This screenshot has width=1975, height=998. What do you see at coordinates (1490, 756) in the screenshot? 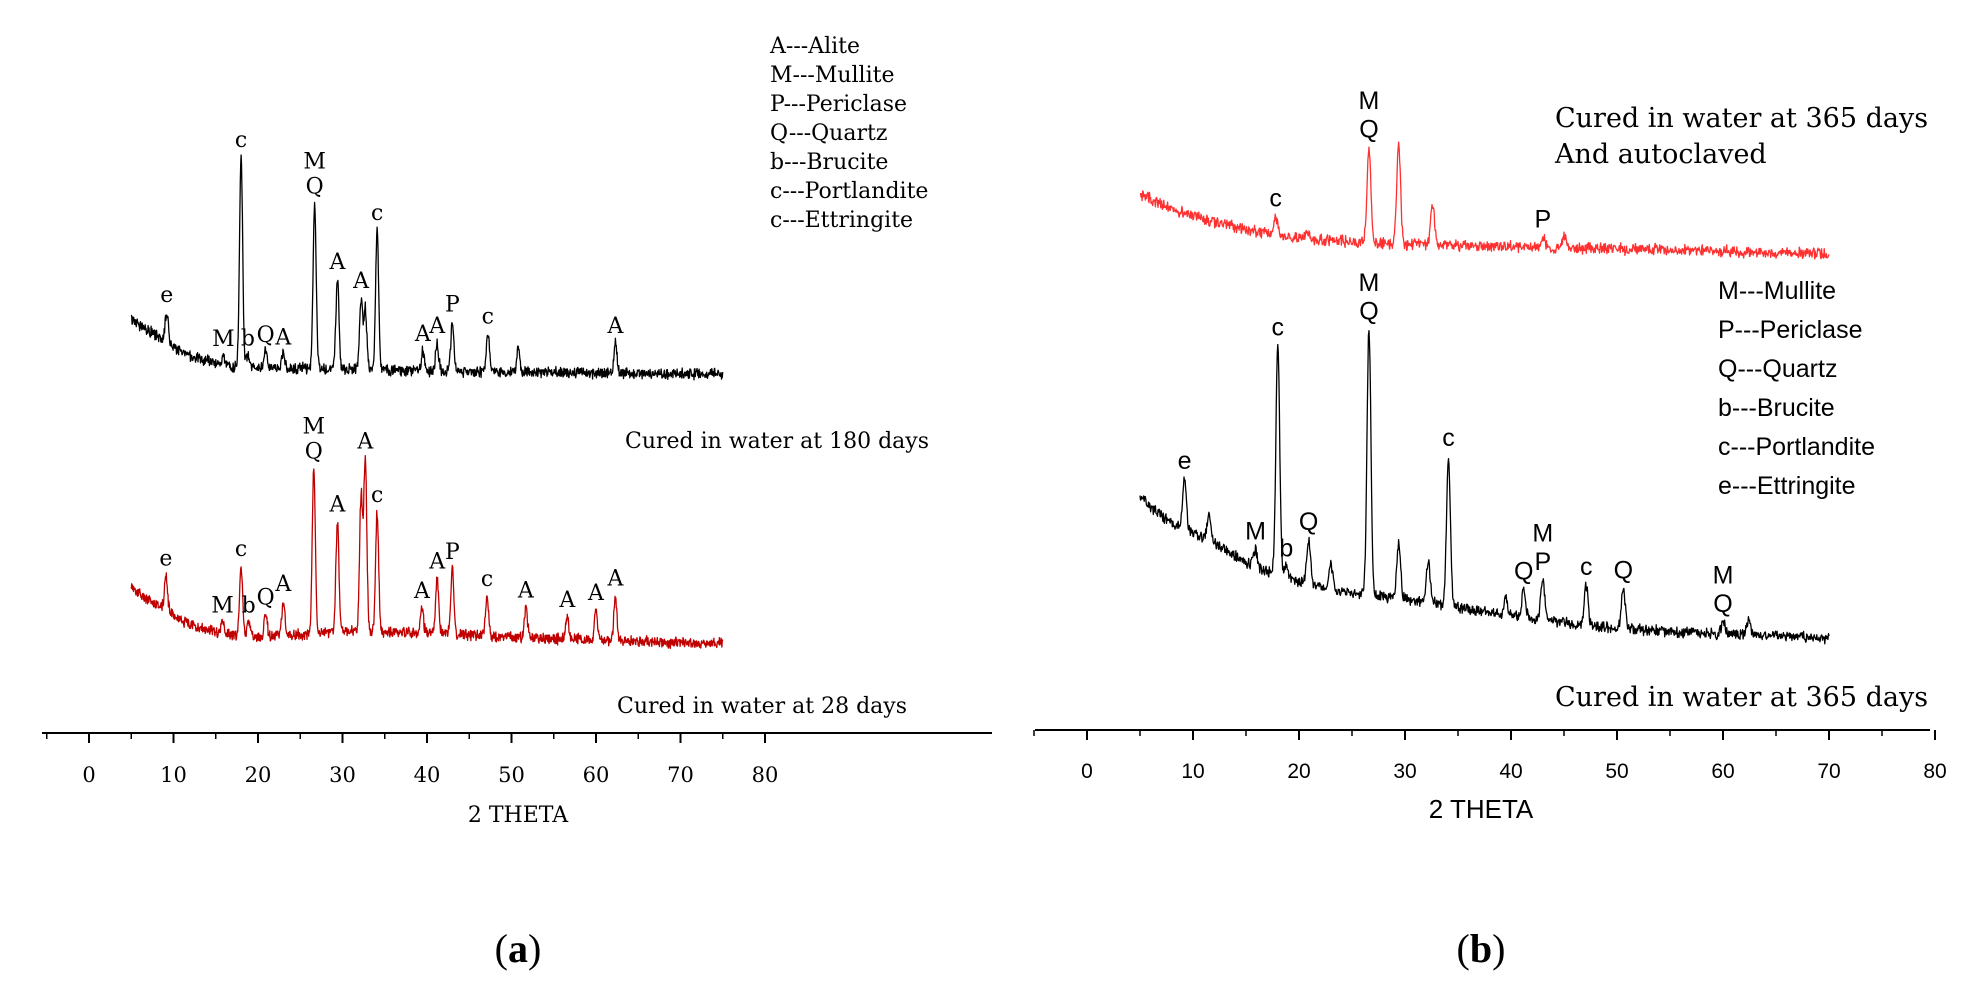
I see `panel-b-ticks: 0 10 20 30 40 50 60 70 80` at bounding box center [1490, 756].